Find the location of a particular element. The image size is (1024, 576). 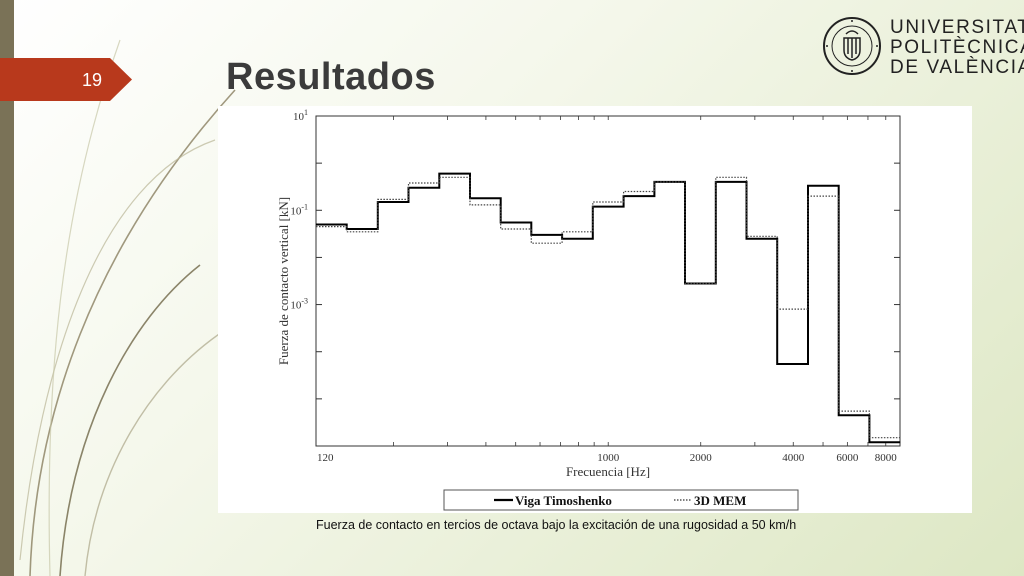

university-logo: UNIVERSITAT POLITÈCNICA DE VALÈNCIA is located at coordinates (923, 48).